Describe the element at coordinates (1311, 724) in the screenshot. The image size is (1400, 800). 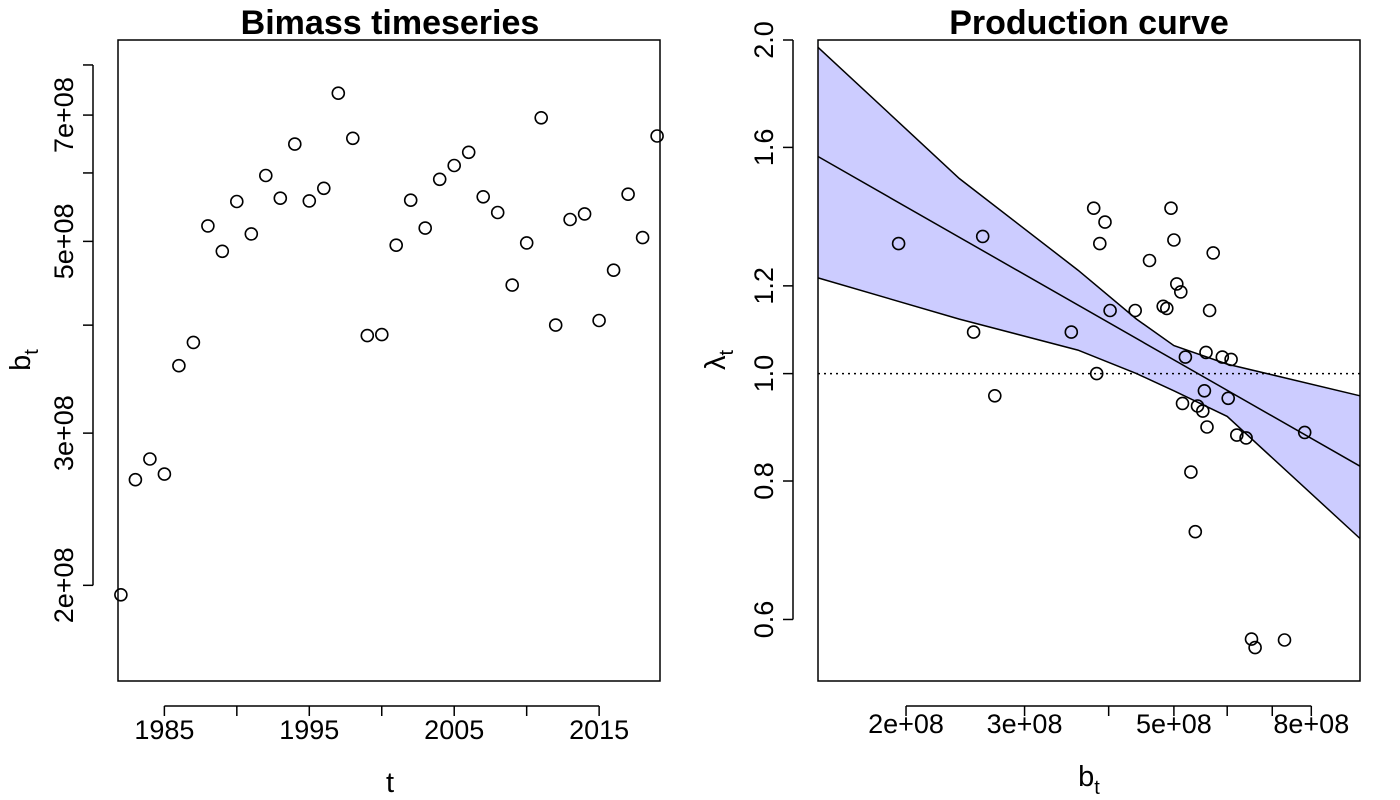
I see `x-tick-label: 8e+08` at that location.